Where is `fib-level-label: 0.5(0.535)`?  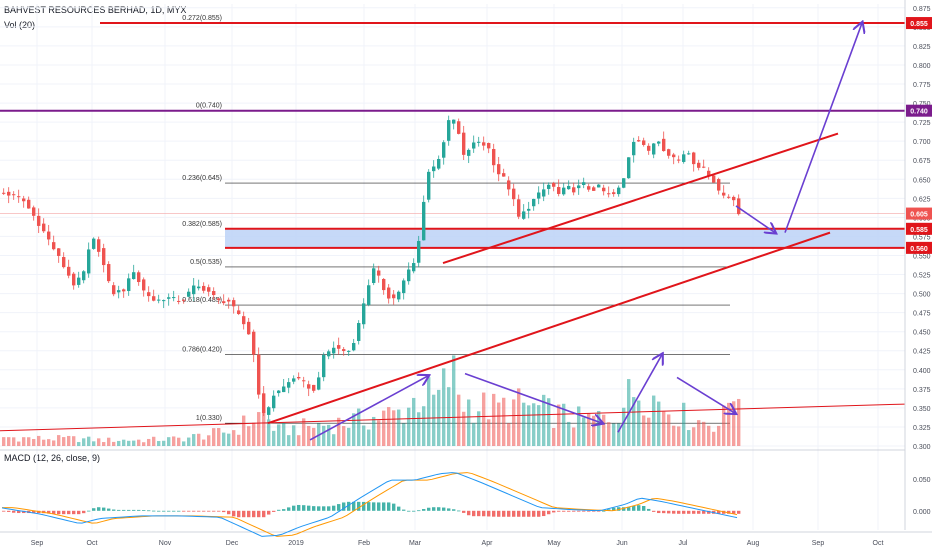 fib-level-label: 0.5(0.535) is located at coordinates (206, 262).